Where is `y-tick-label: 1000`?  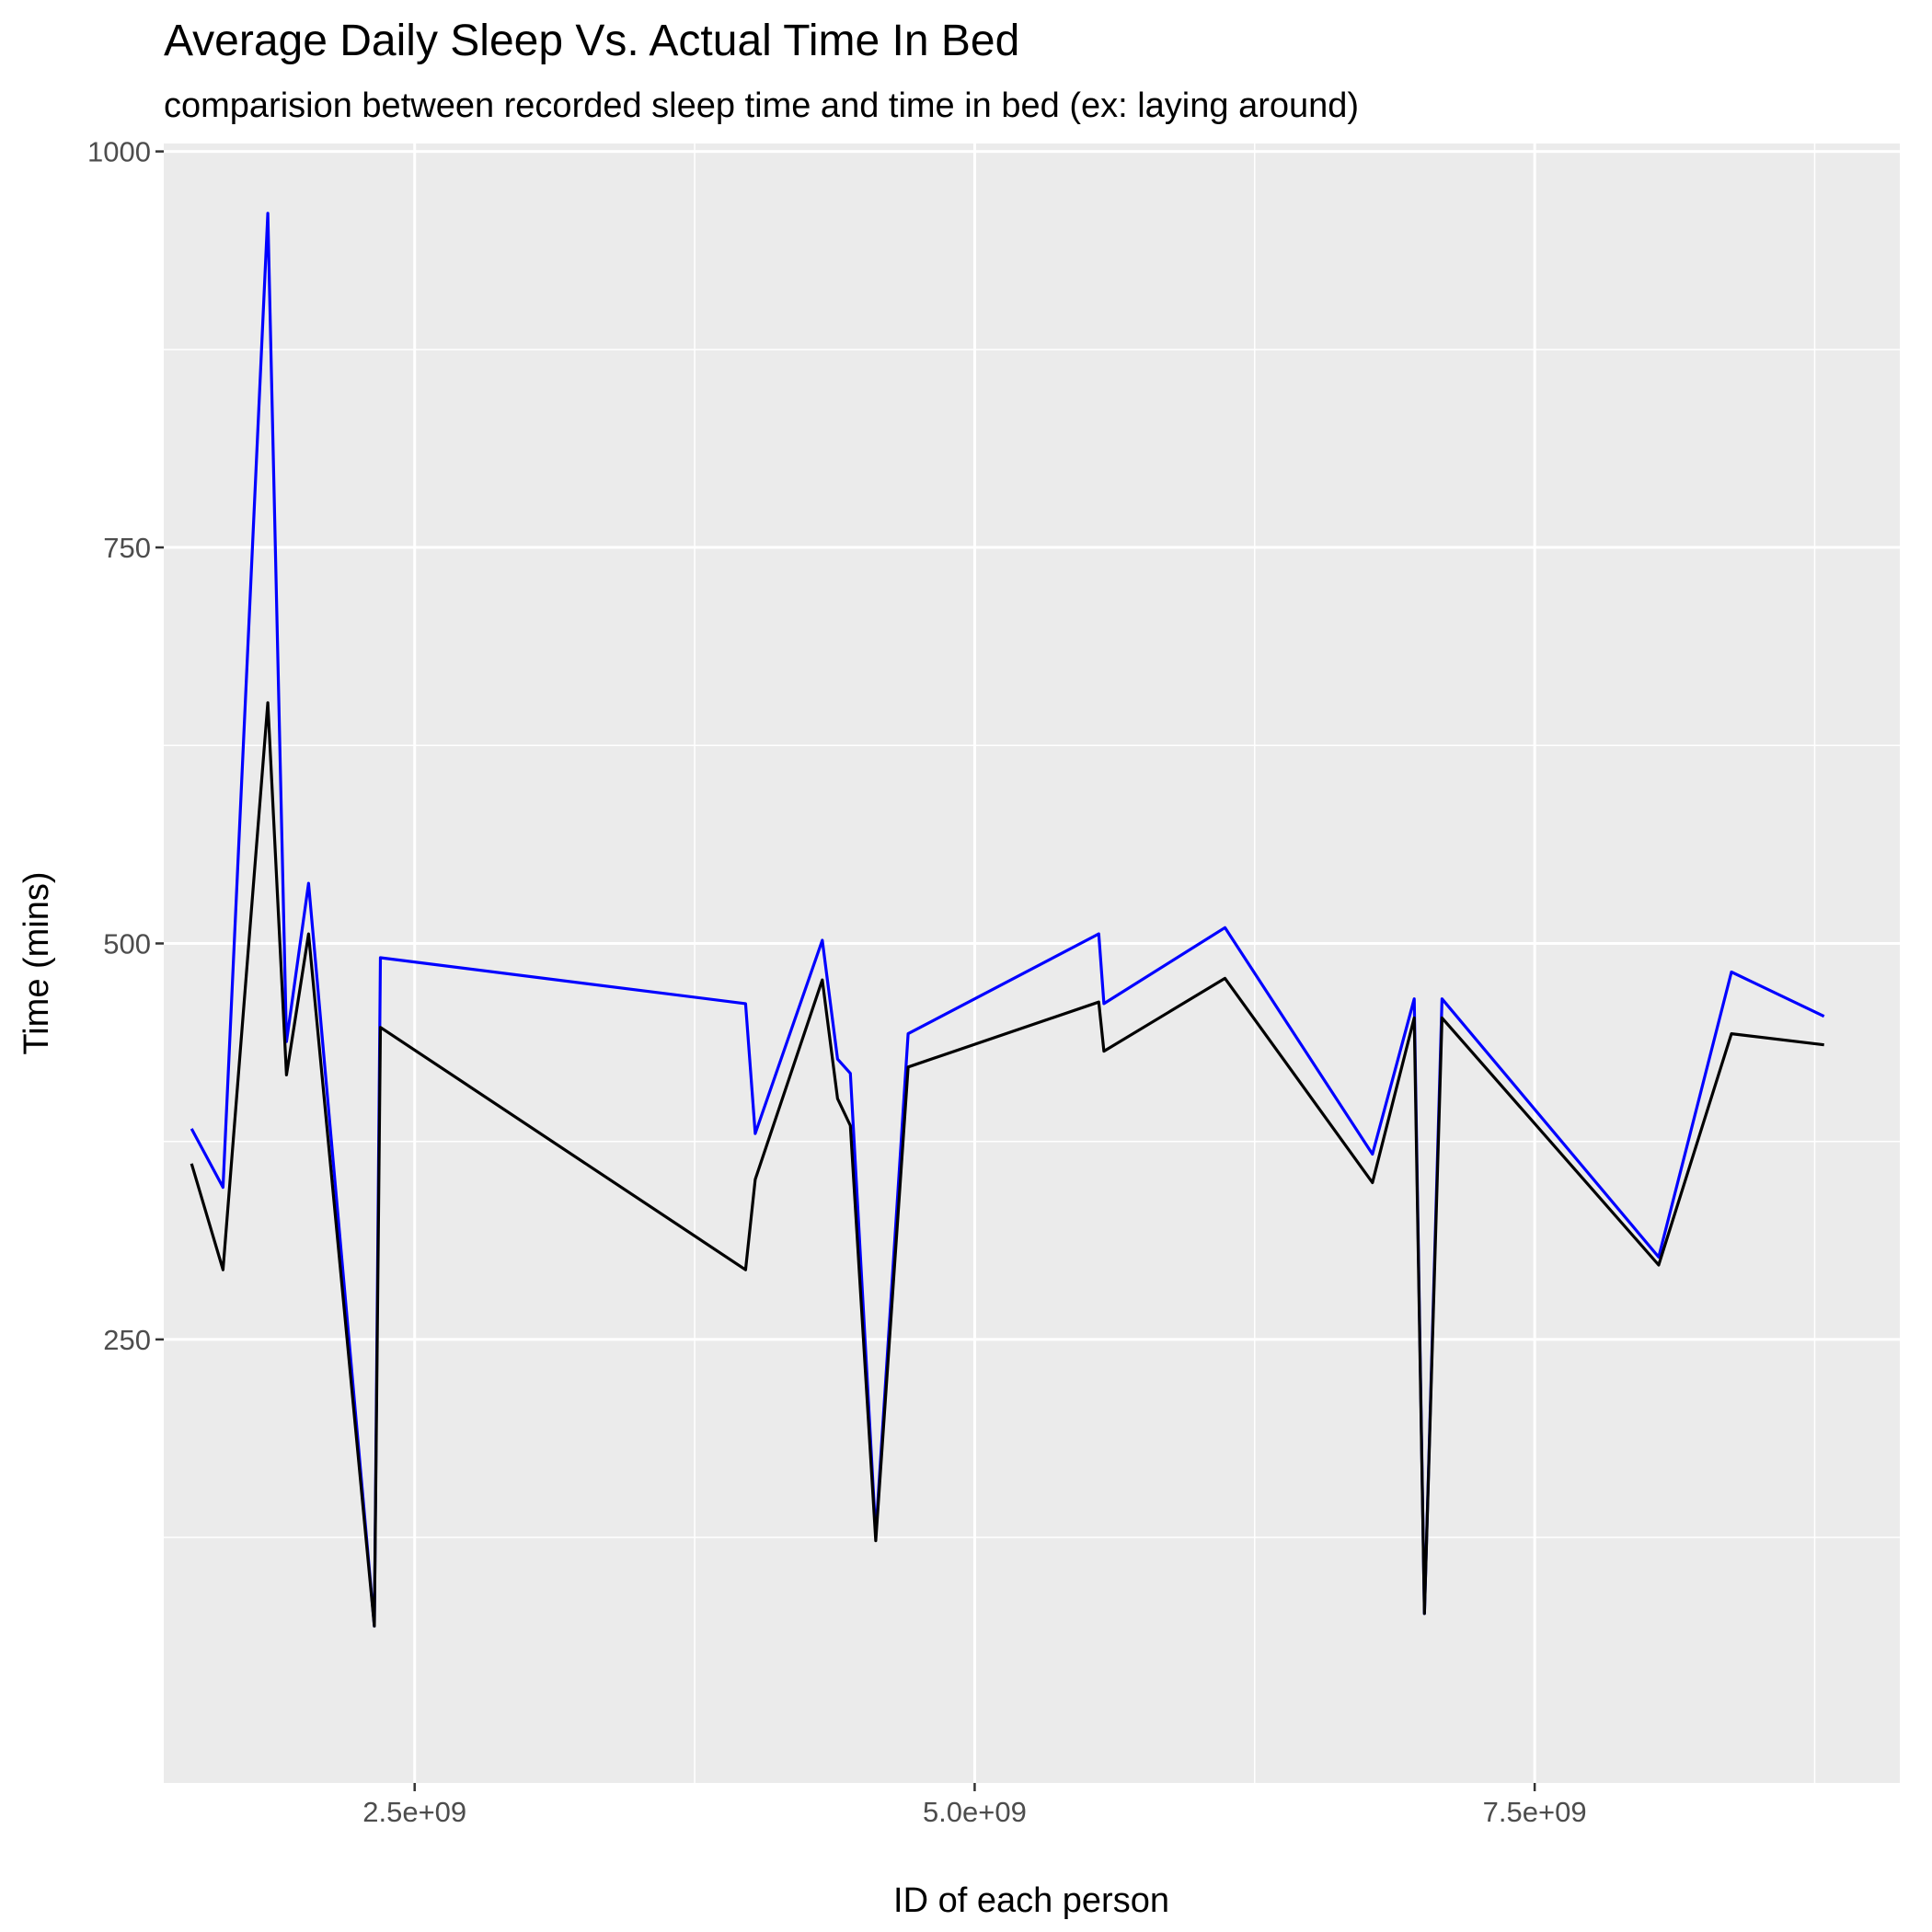
y-tick-label: 1000 is located at coordinates (119, 152).